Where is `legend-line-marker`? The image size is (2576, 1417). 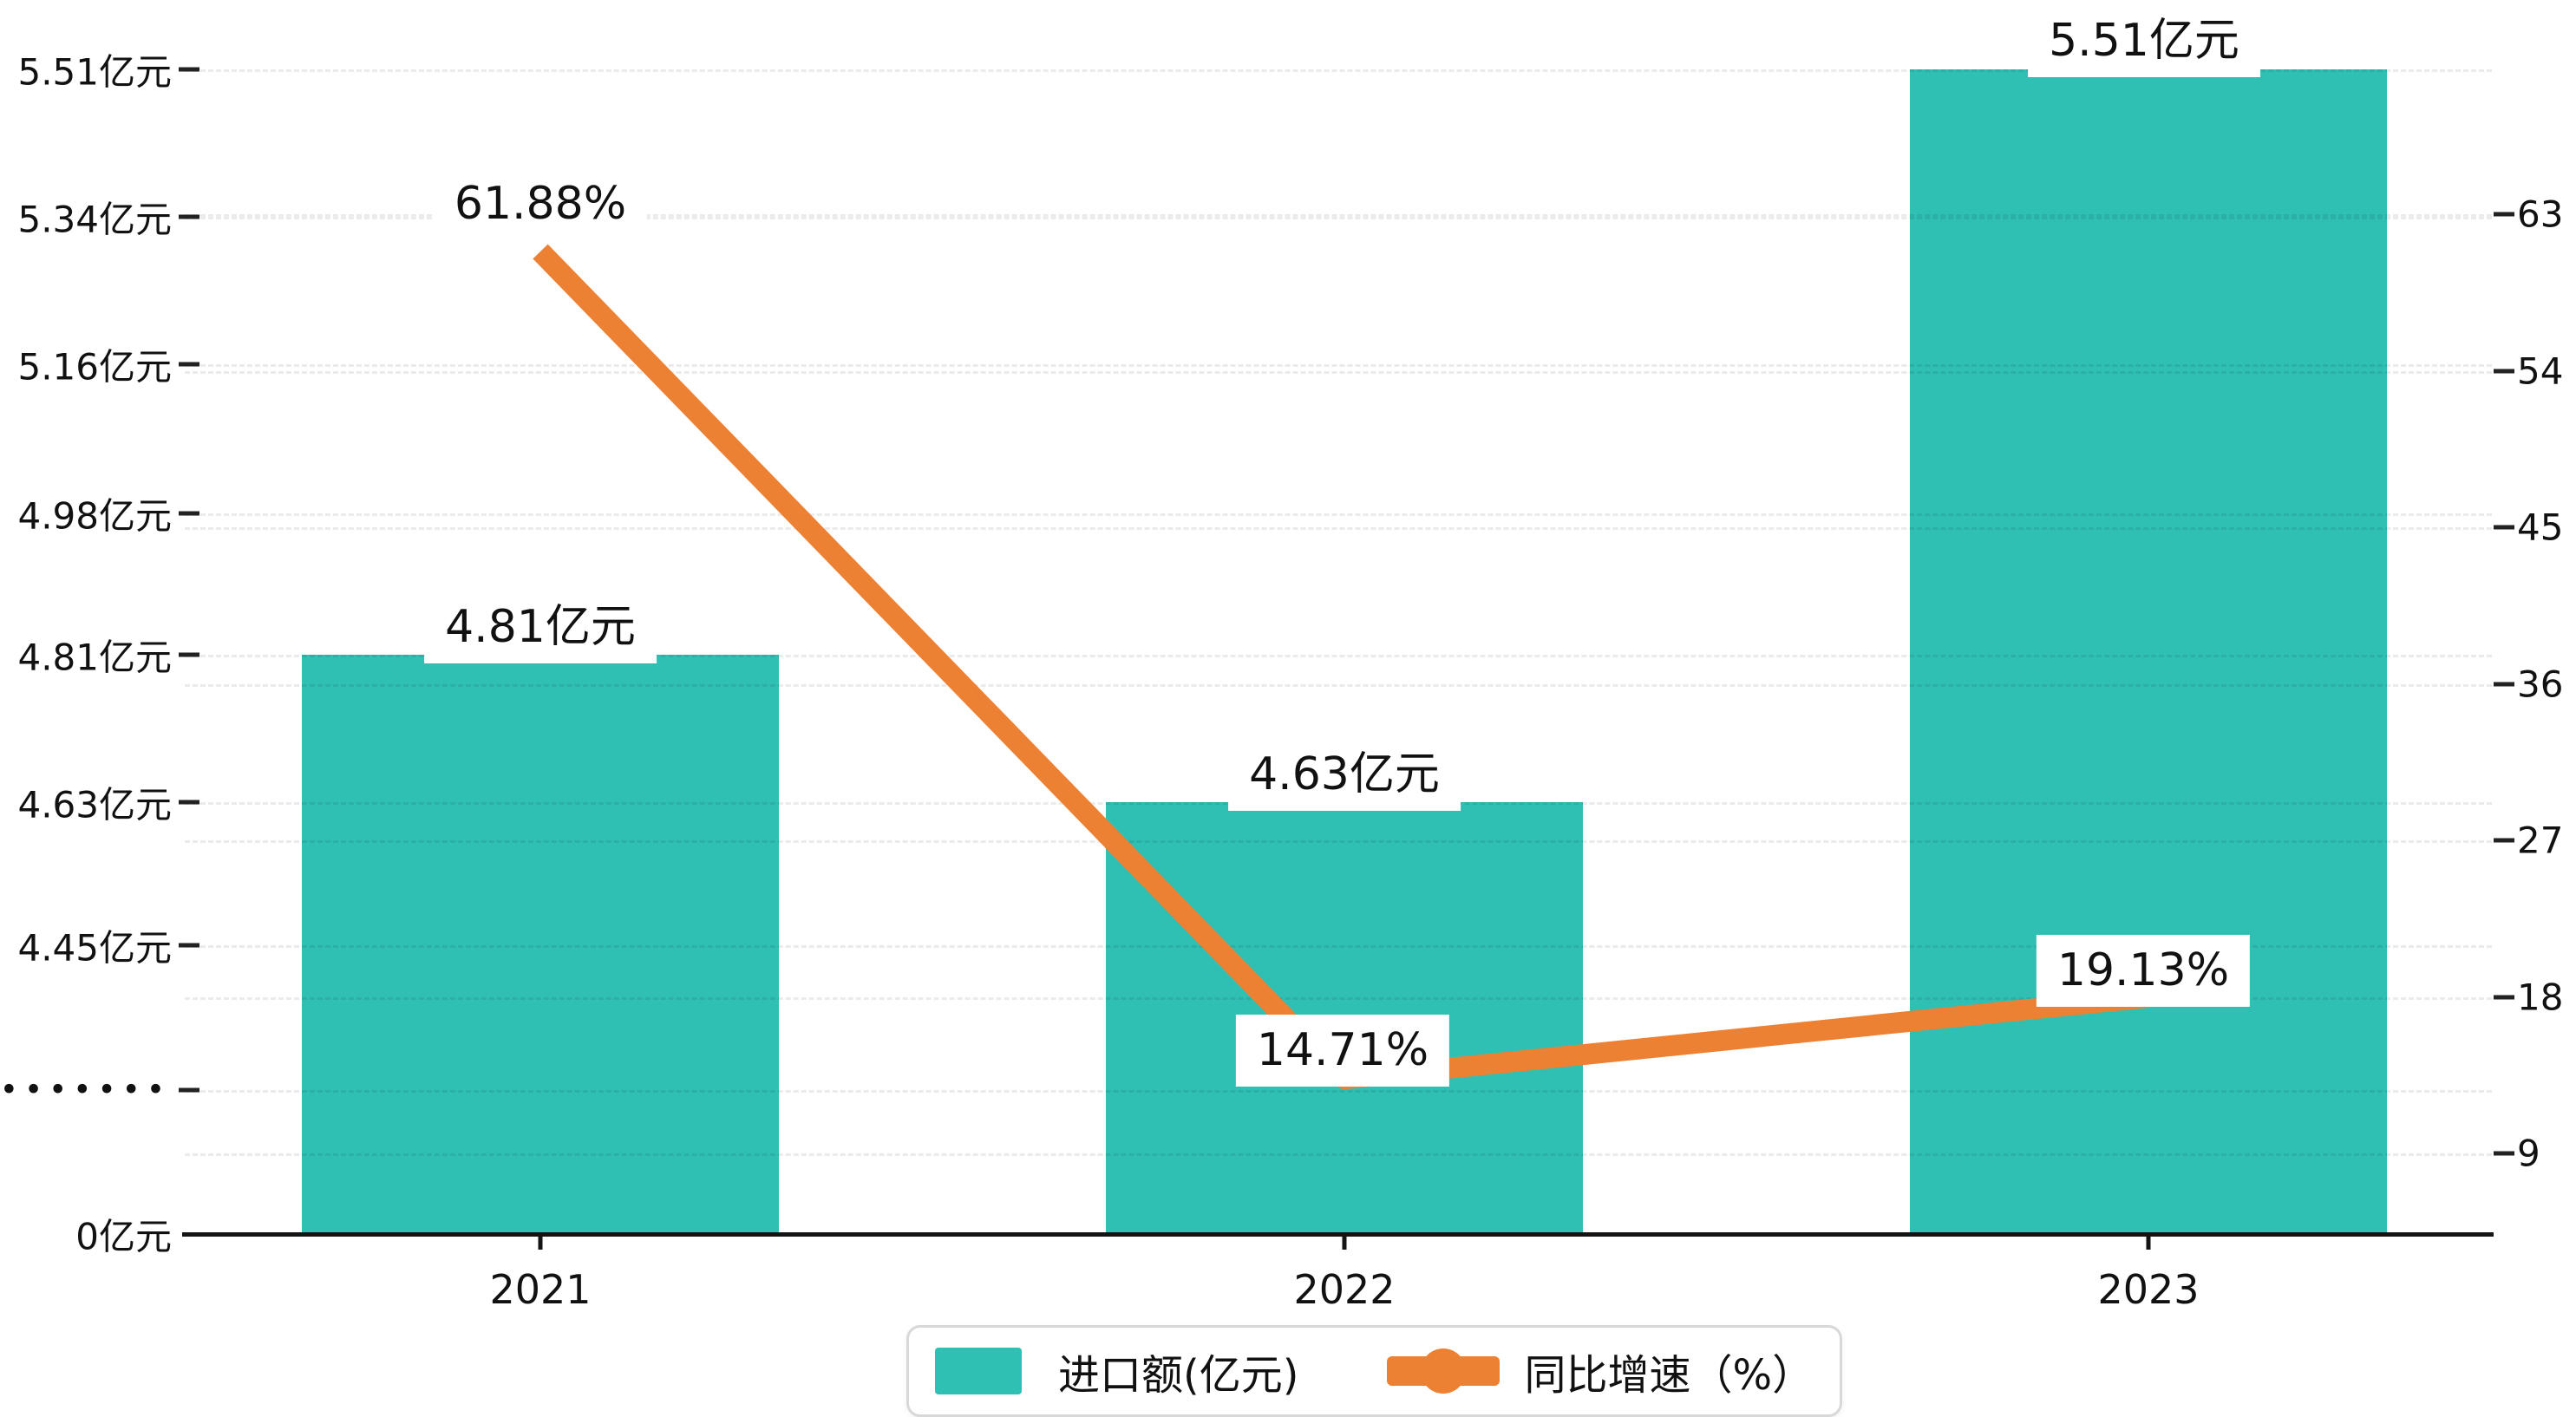 legend-line-marker is located at coordinates (1443, 1371).